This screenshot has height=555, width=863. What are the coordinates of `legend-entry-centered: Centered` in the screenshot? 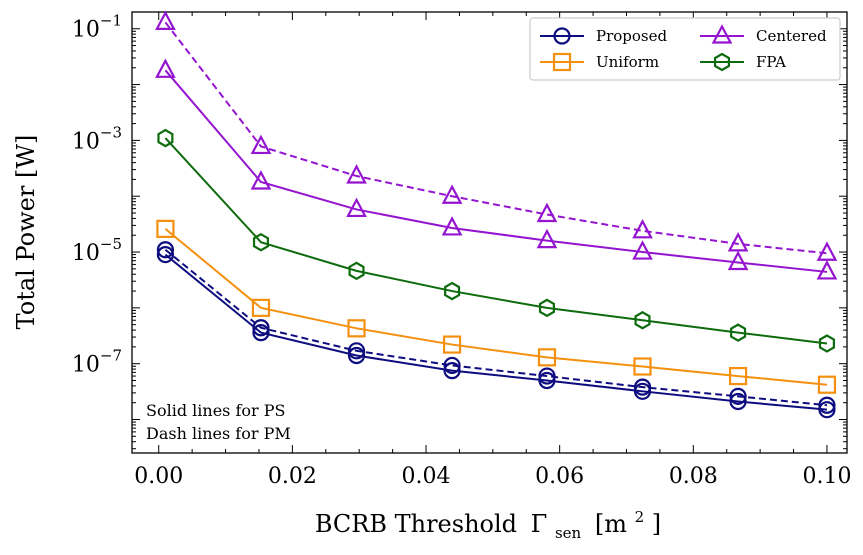 It's located at (763, 34).